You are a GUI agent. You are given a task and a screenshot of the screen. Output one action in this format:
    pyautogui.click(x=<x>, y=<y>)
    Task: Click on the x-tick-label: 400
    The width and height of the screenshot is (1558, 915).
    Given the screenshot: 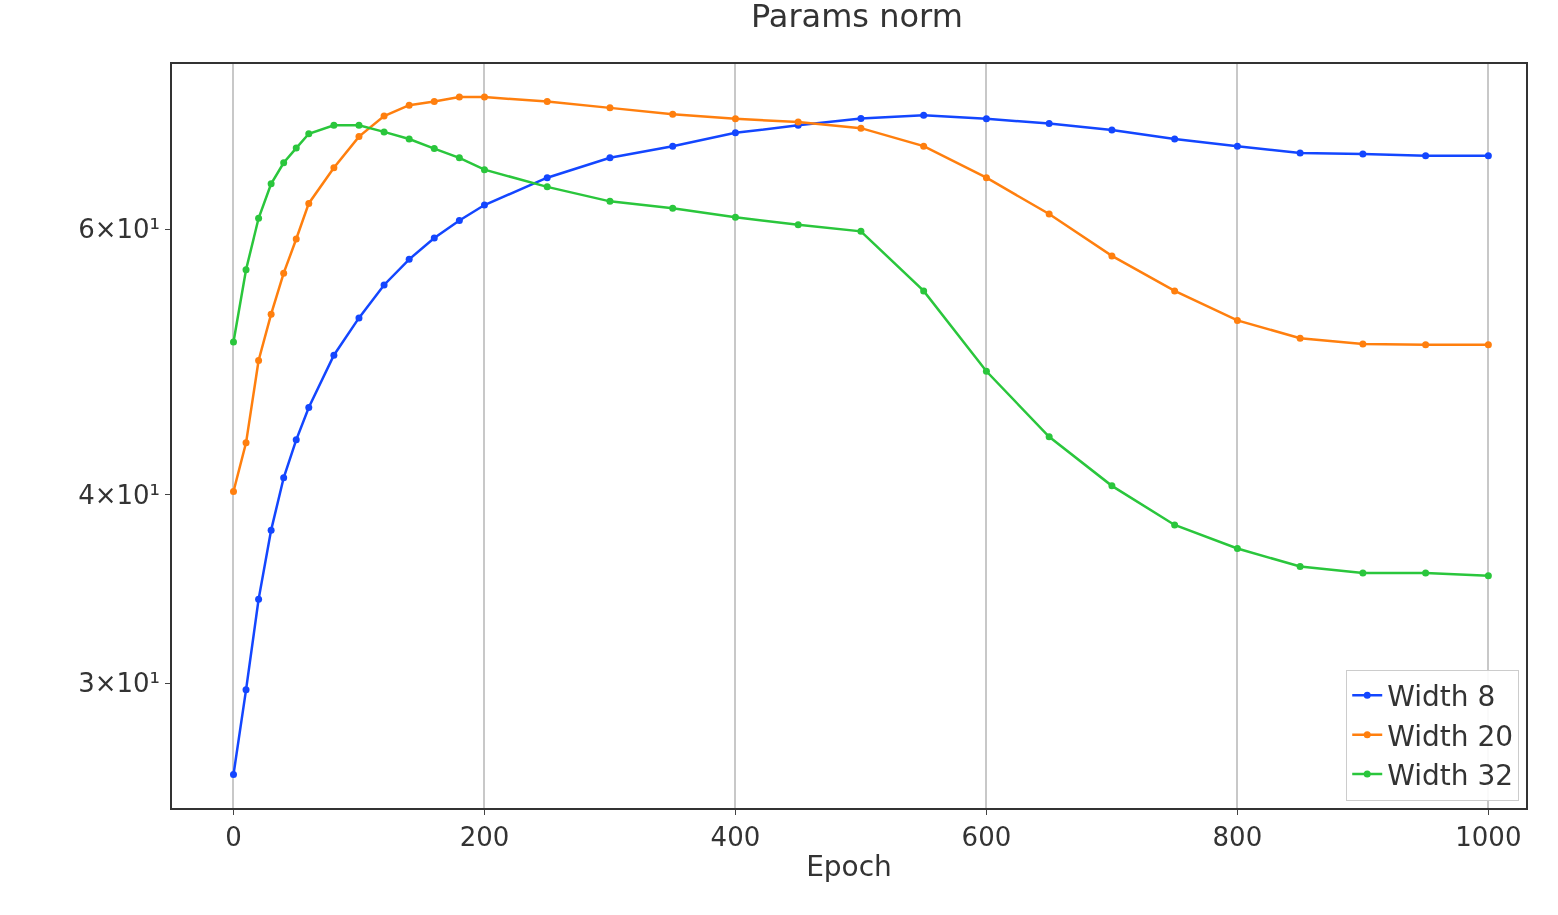 What is the action you would take?
    pyautogui.click(x=735, y=836)
    